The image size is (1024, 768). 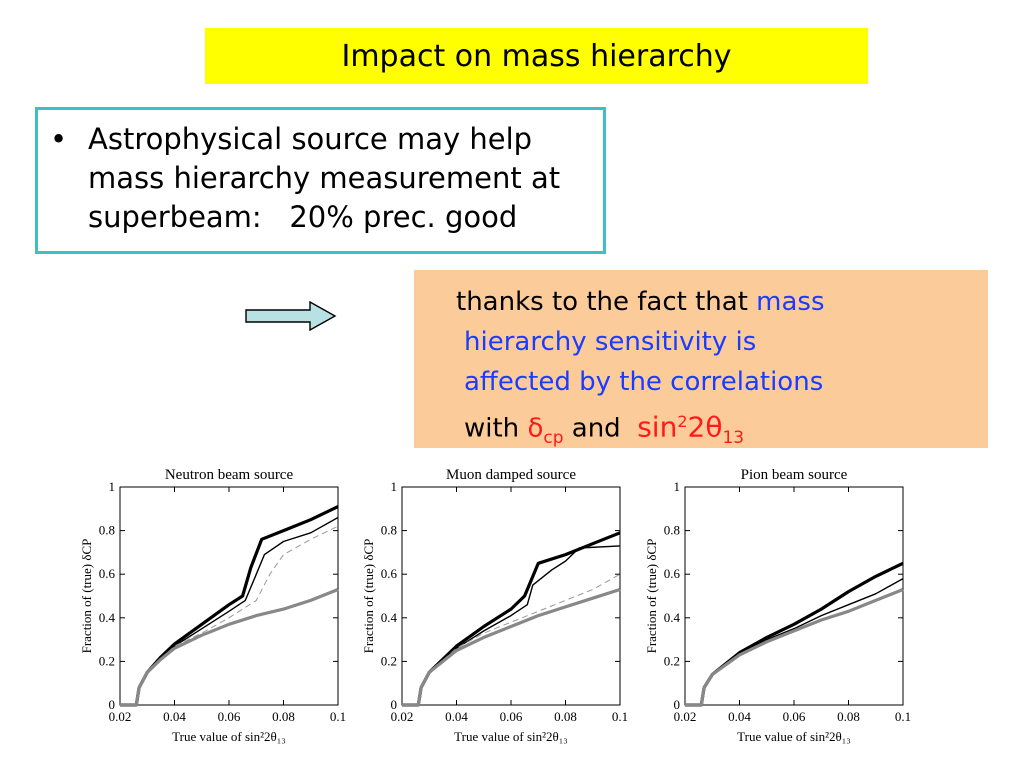 I want to click on slide-title: Impact on mass hierarchy, so click(x=536, y=56).